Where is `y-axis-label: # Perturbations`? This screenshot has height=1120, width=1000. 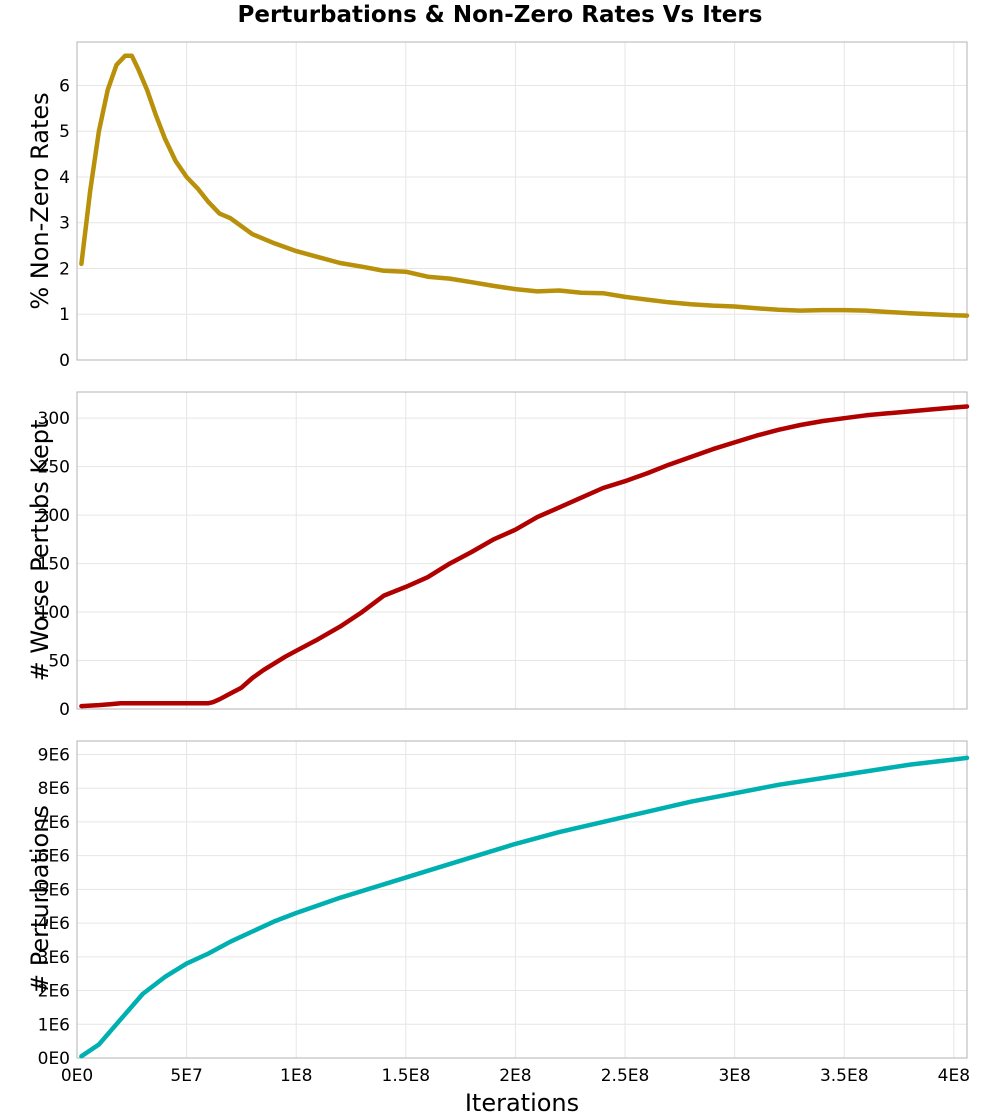
y-axis-label: # Perturbations is located at coordinates (40, 899).